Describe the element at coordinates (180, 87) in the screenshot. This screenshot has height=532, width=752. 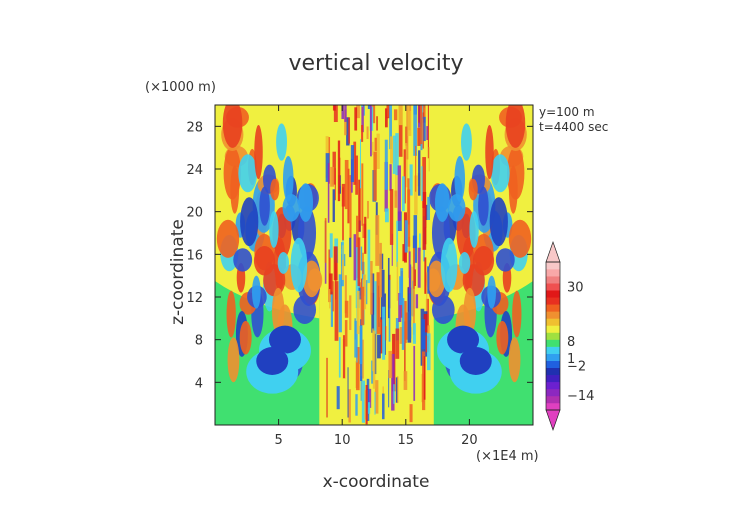
I see `y-unit-label: (×1000 m)` at that location.